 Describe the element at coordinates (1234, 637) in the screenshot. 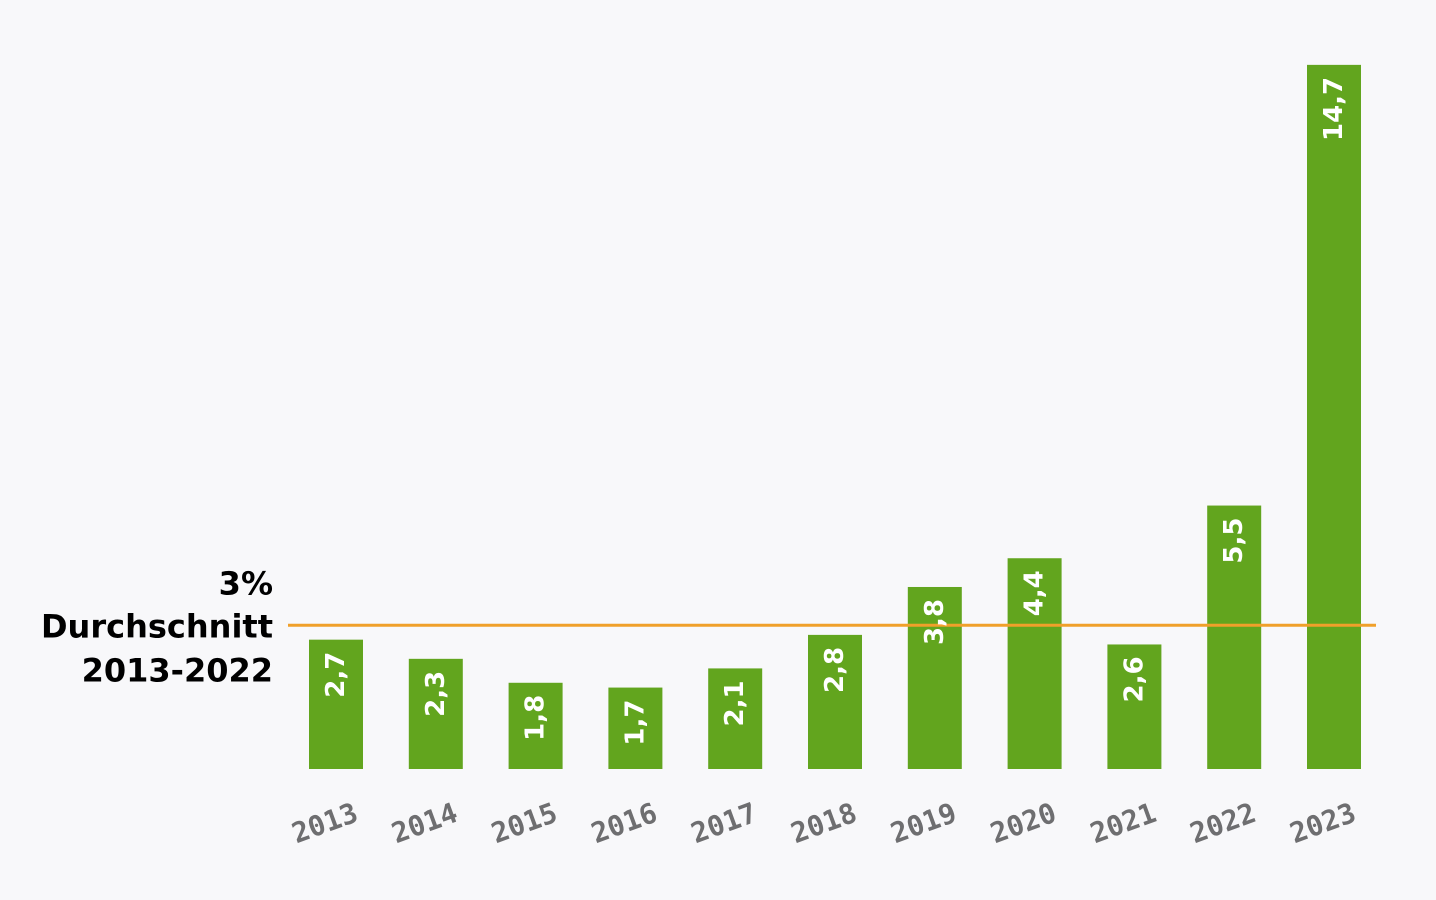

I see `bar-2022` at that location.